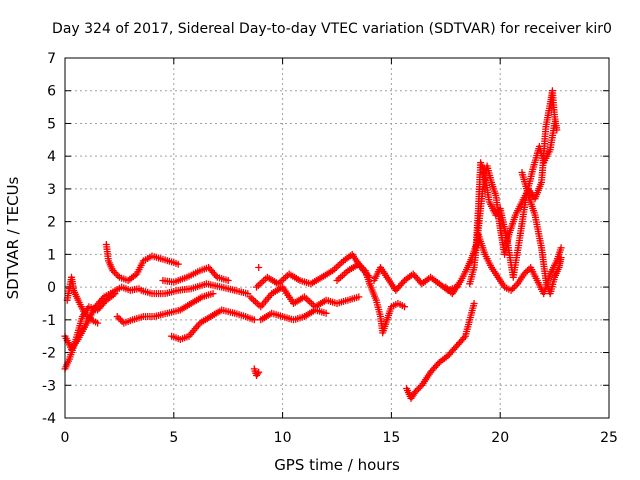 The height and width of the screenshot is (480, 640). What do you see at coordinates (173, 438) in the screenshot?
I see `x-tick-label: 5` at bounding box center [173, 438].